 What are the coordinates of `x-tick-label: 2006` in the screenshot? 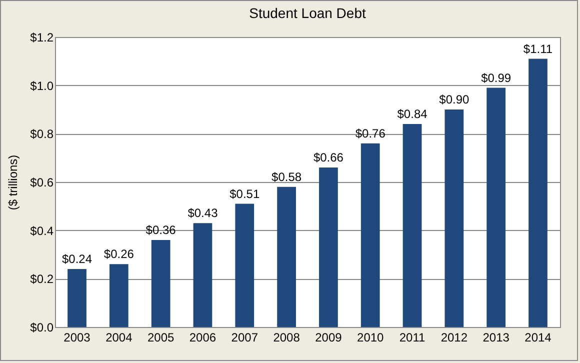 It's located at (202, 337).